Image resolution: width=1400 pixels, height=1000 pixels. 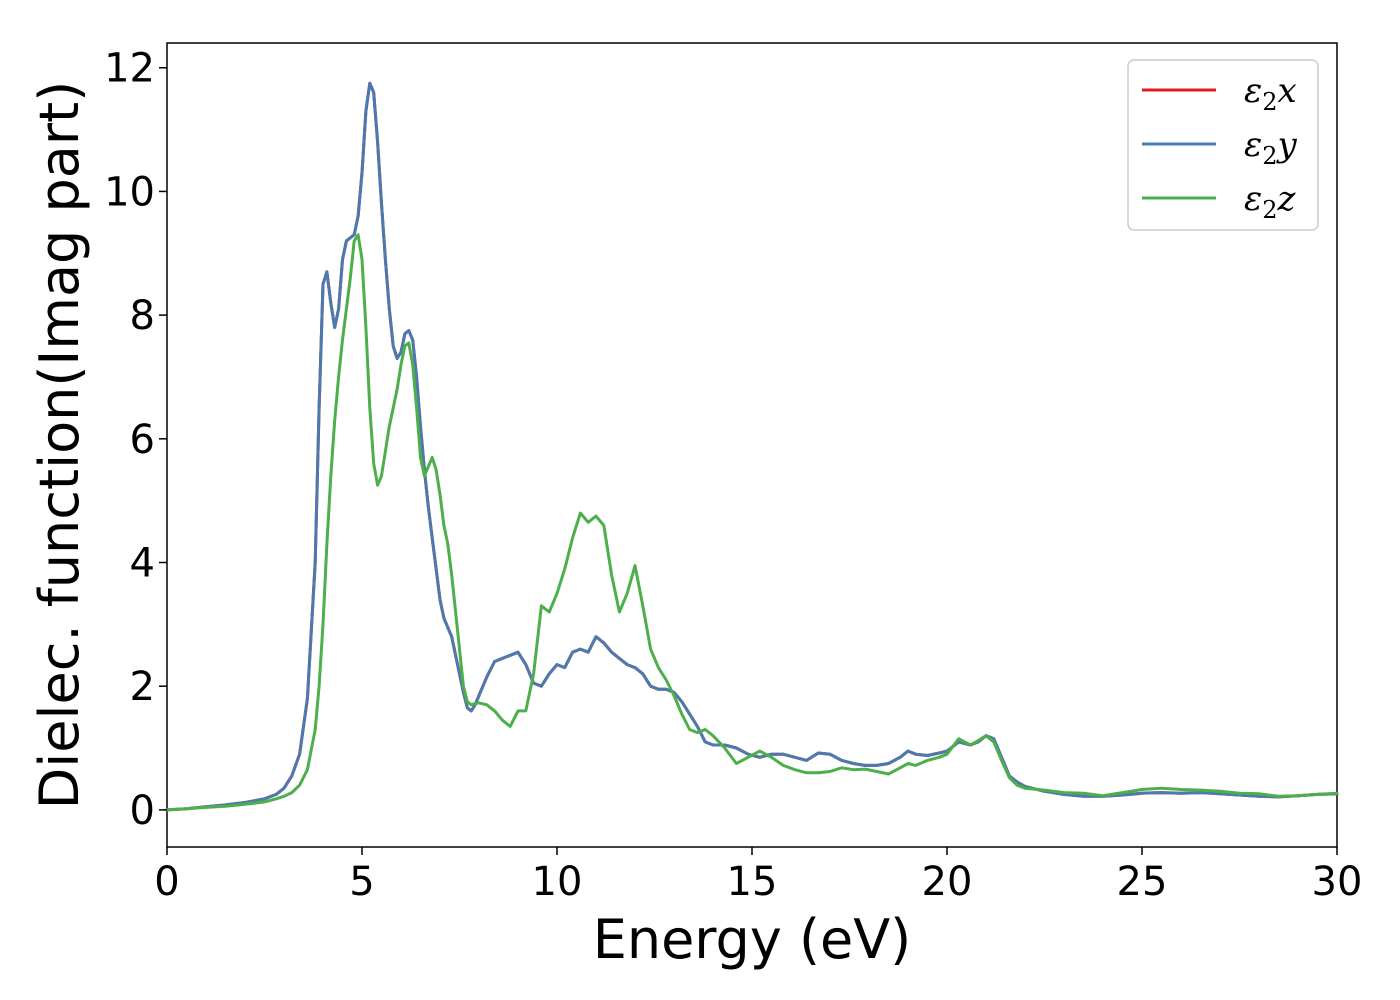 What do you see at coordinates (361, 882) in the screenshot?
I see `x-tick-label: 5` at bounding box center [361, 882].